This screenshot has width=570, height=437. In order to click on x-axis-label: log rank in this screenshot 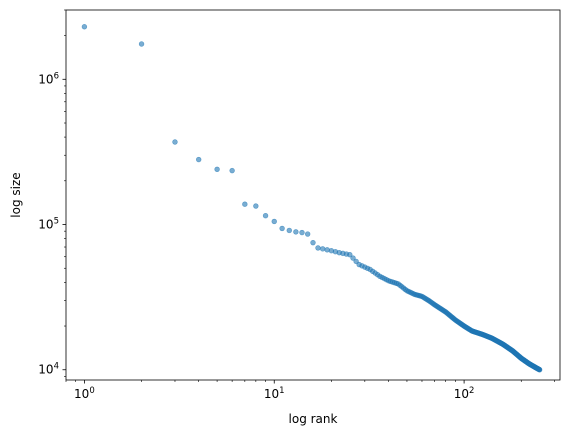, I will do `click(313, 419)`.